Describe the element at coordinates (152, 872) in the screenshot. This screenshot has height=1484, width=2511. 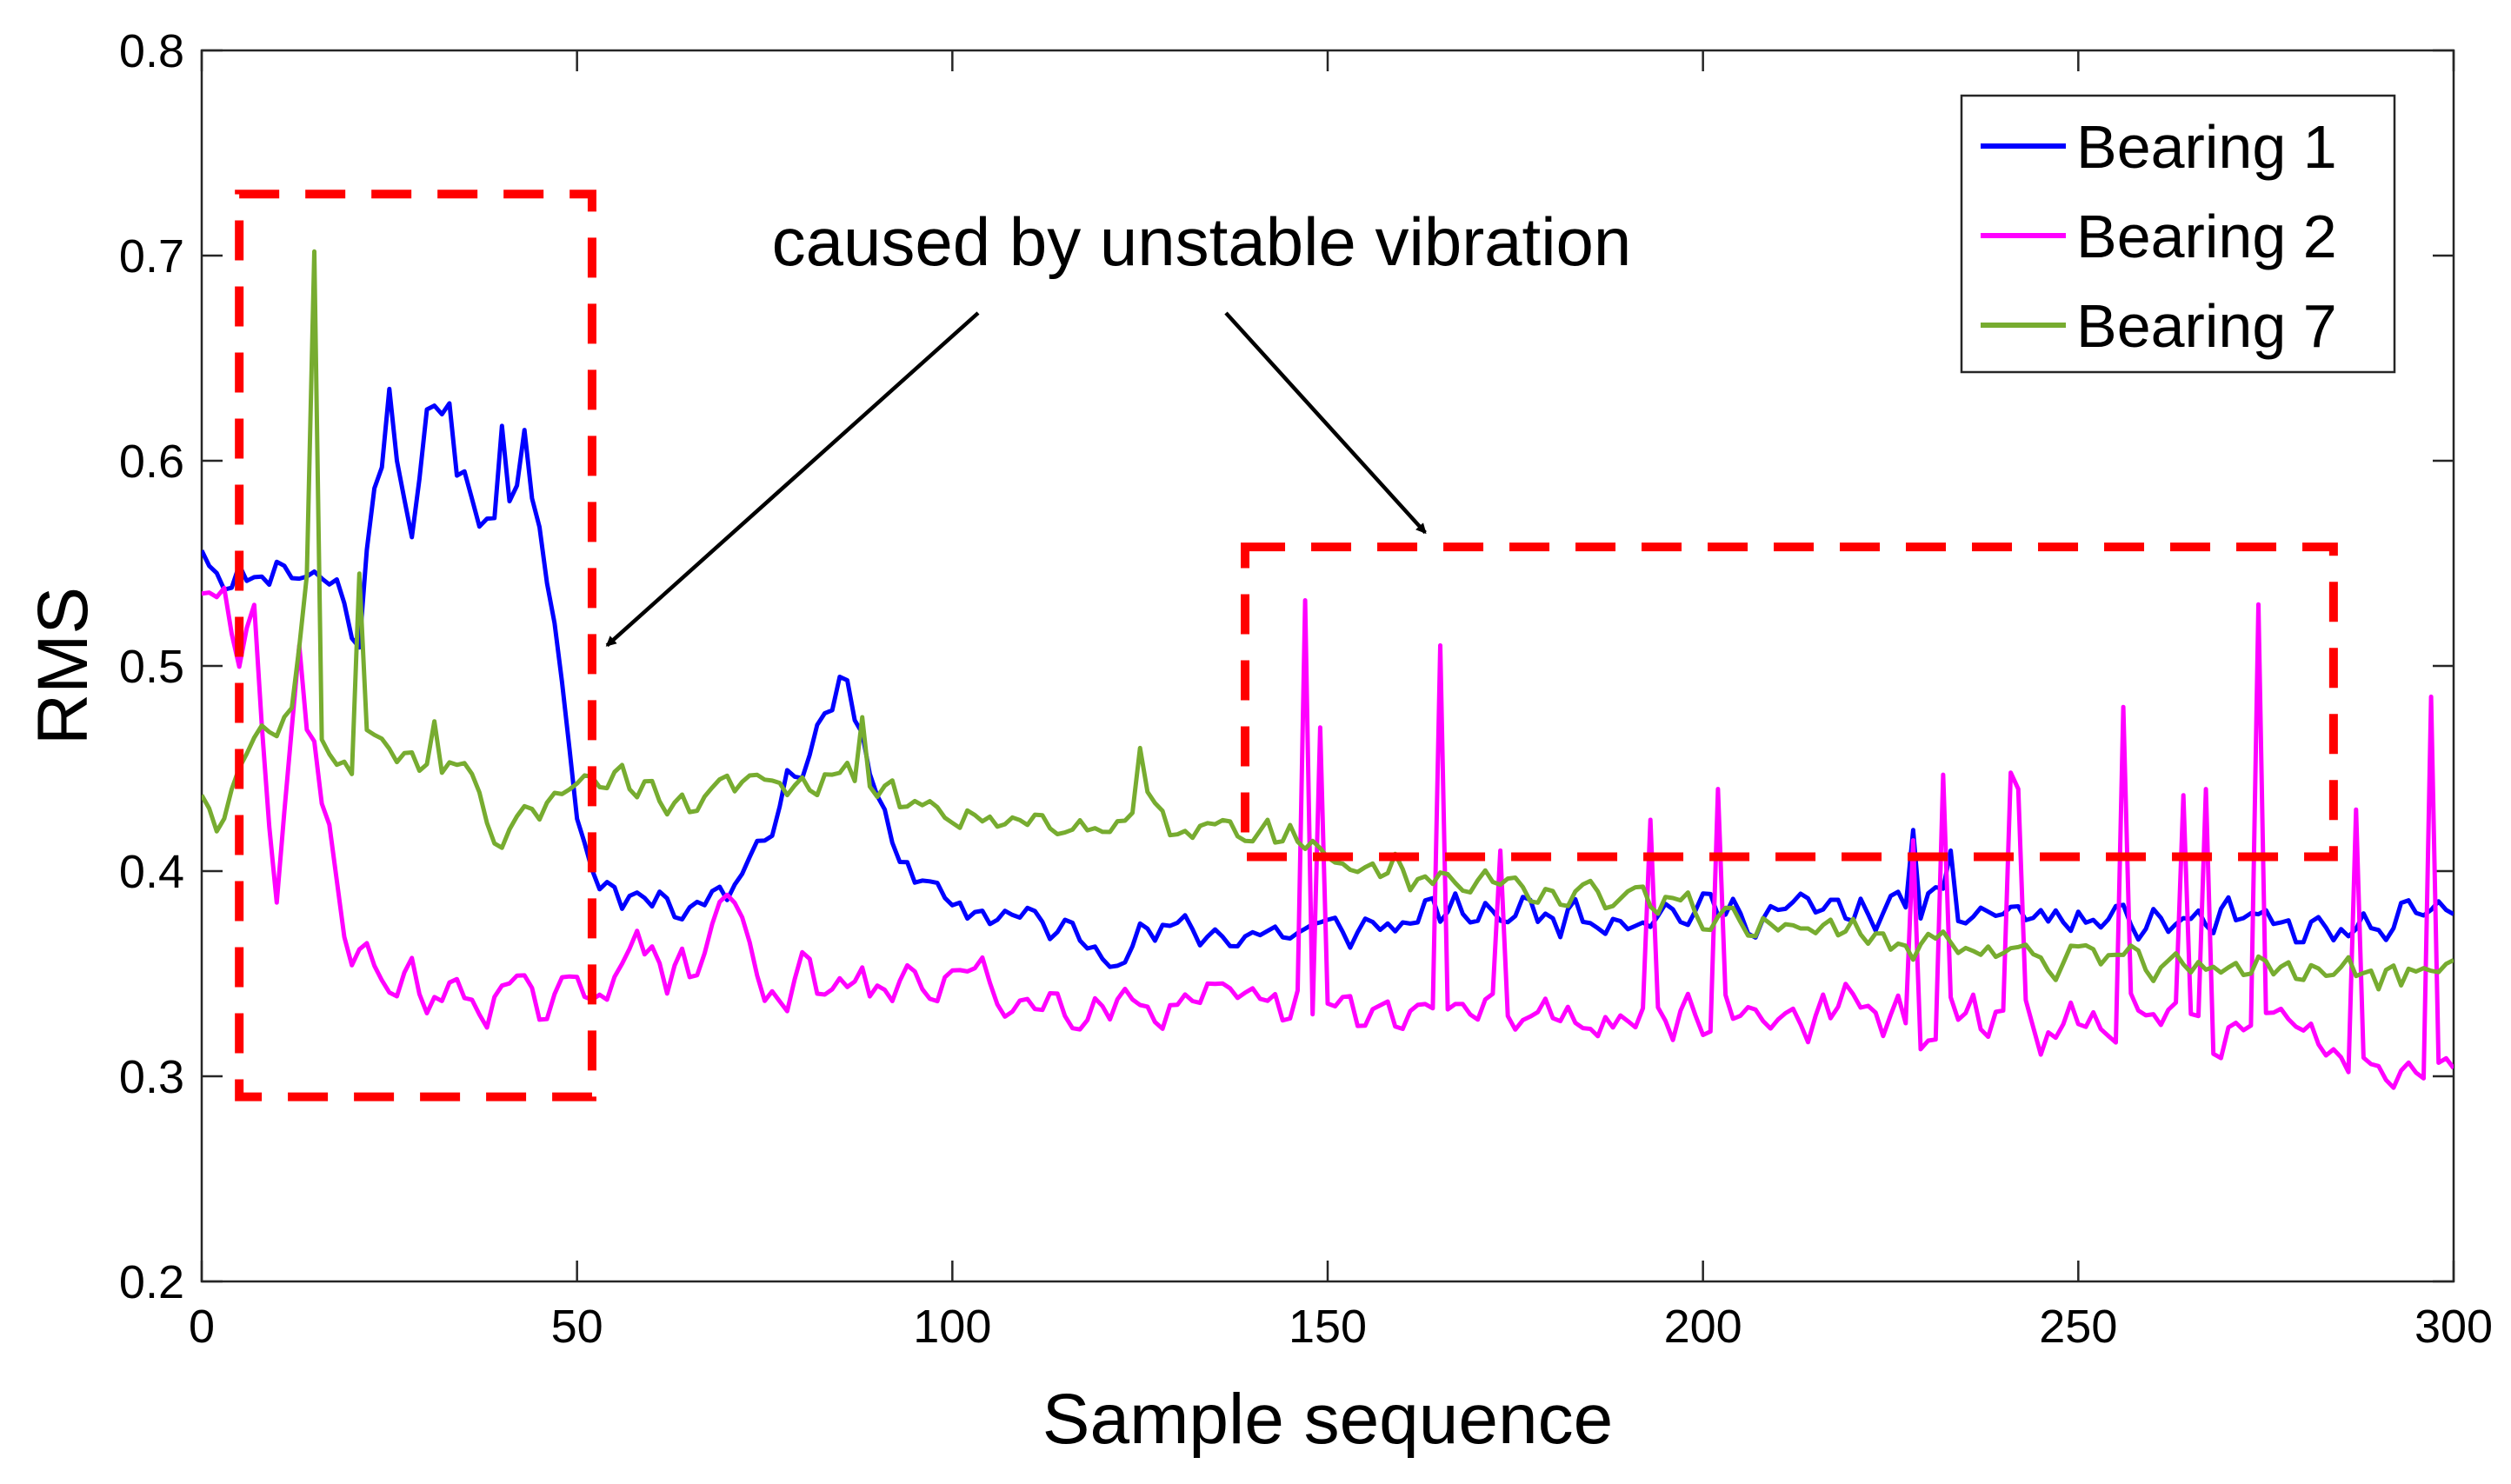
I see `y-tick-label: 0.4` at that location.